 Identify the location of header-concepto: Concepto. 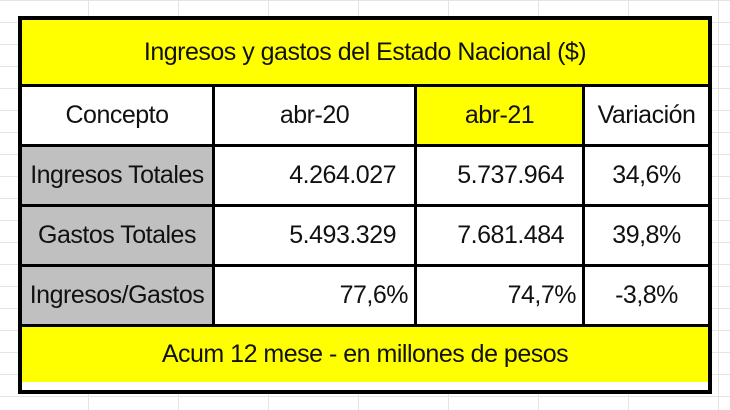
(117, 115).